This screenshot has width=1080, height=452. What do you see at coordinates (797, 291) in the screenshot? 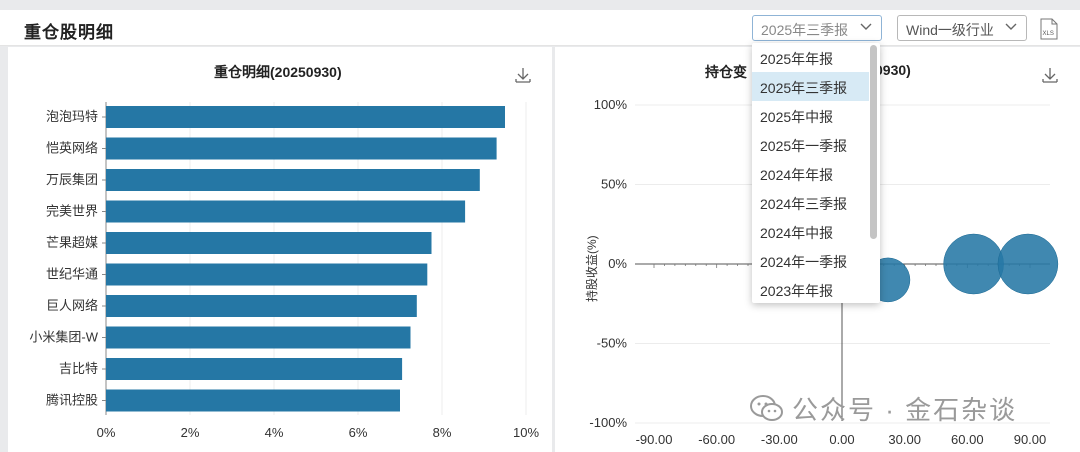
I see `dropdown-option: 2023年年报` at bounding box center [797, 291].